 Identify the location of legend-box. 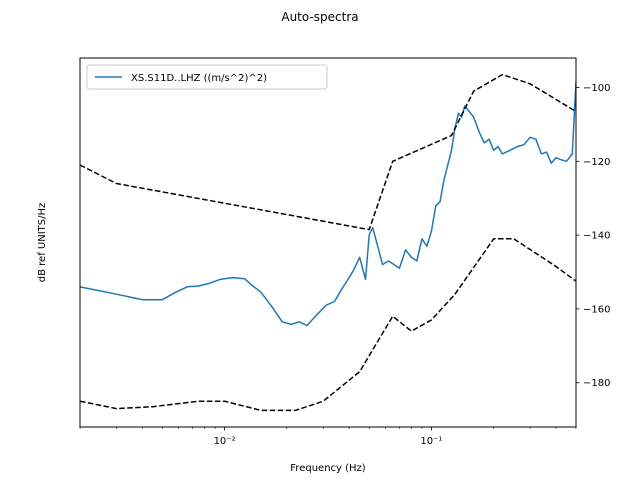
(207, 77).